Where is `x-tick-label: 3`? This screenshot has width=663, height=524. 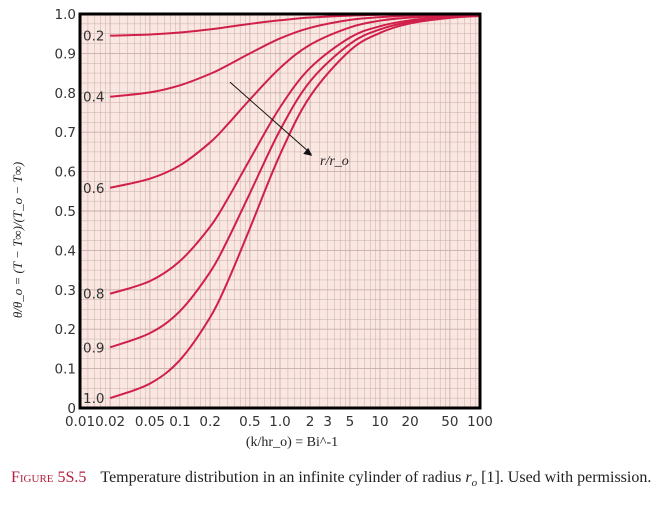
x-tick-label: 3 is located at coordinates (327, 422).